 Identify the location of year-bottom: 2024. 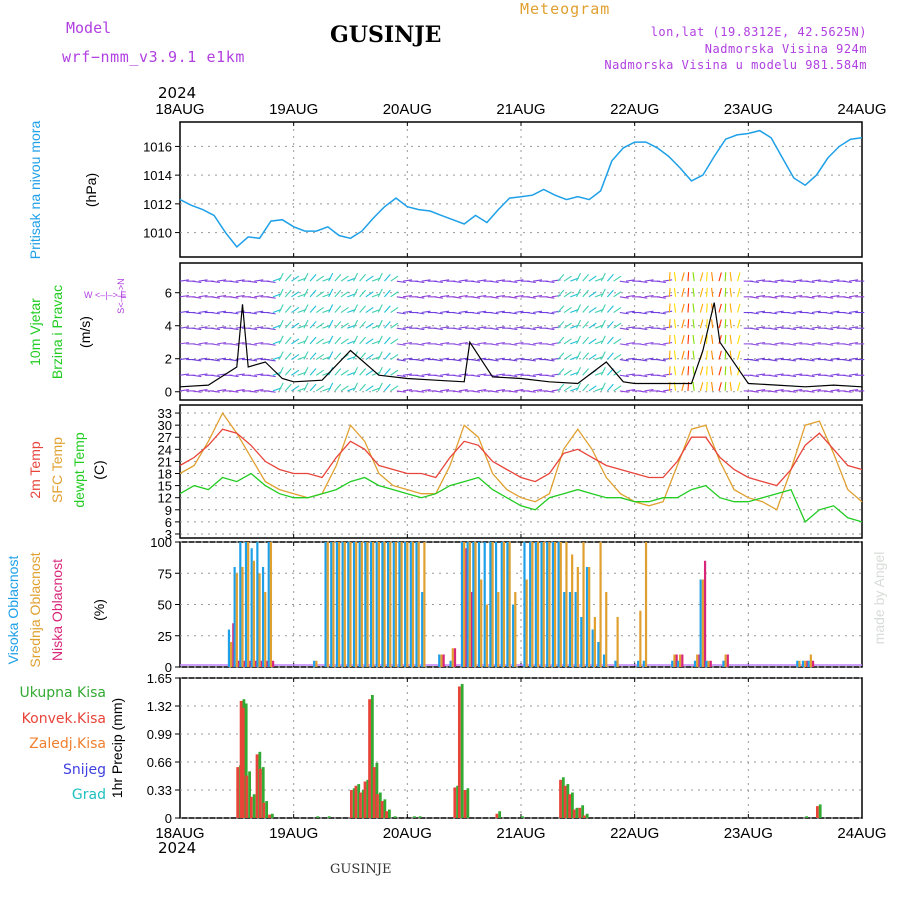
(177, 848).